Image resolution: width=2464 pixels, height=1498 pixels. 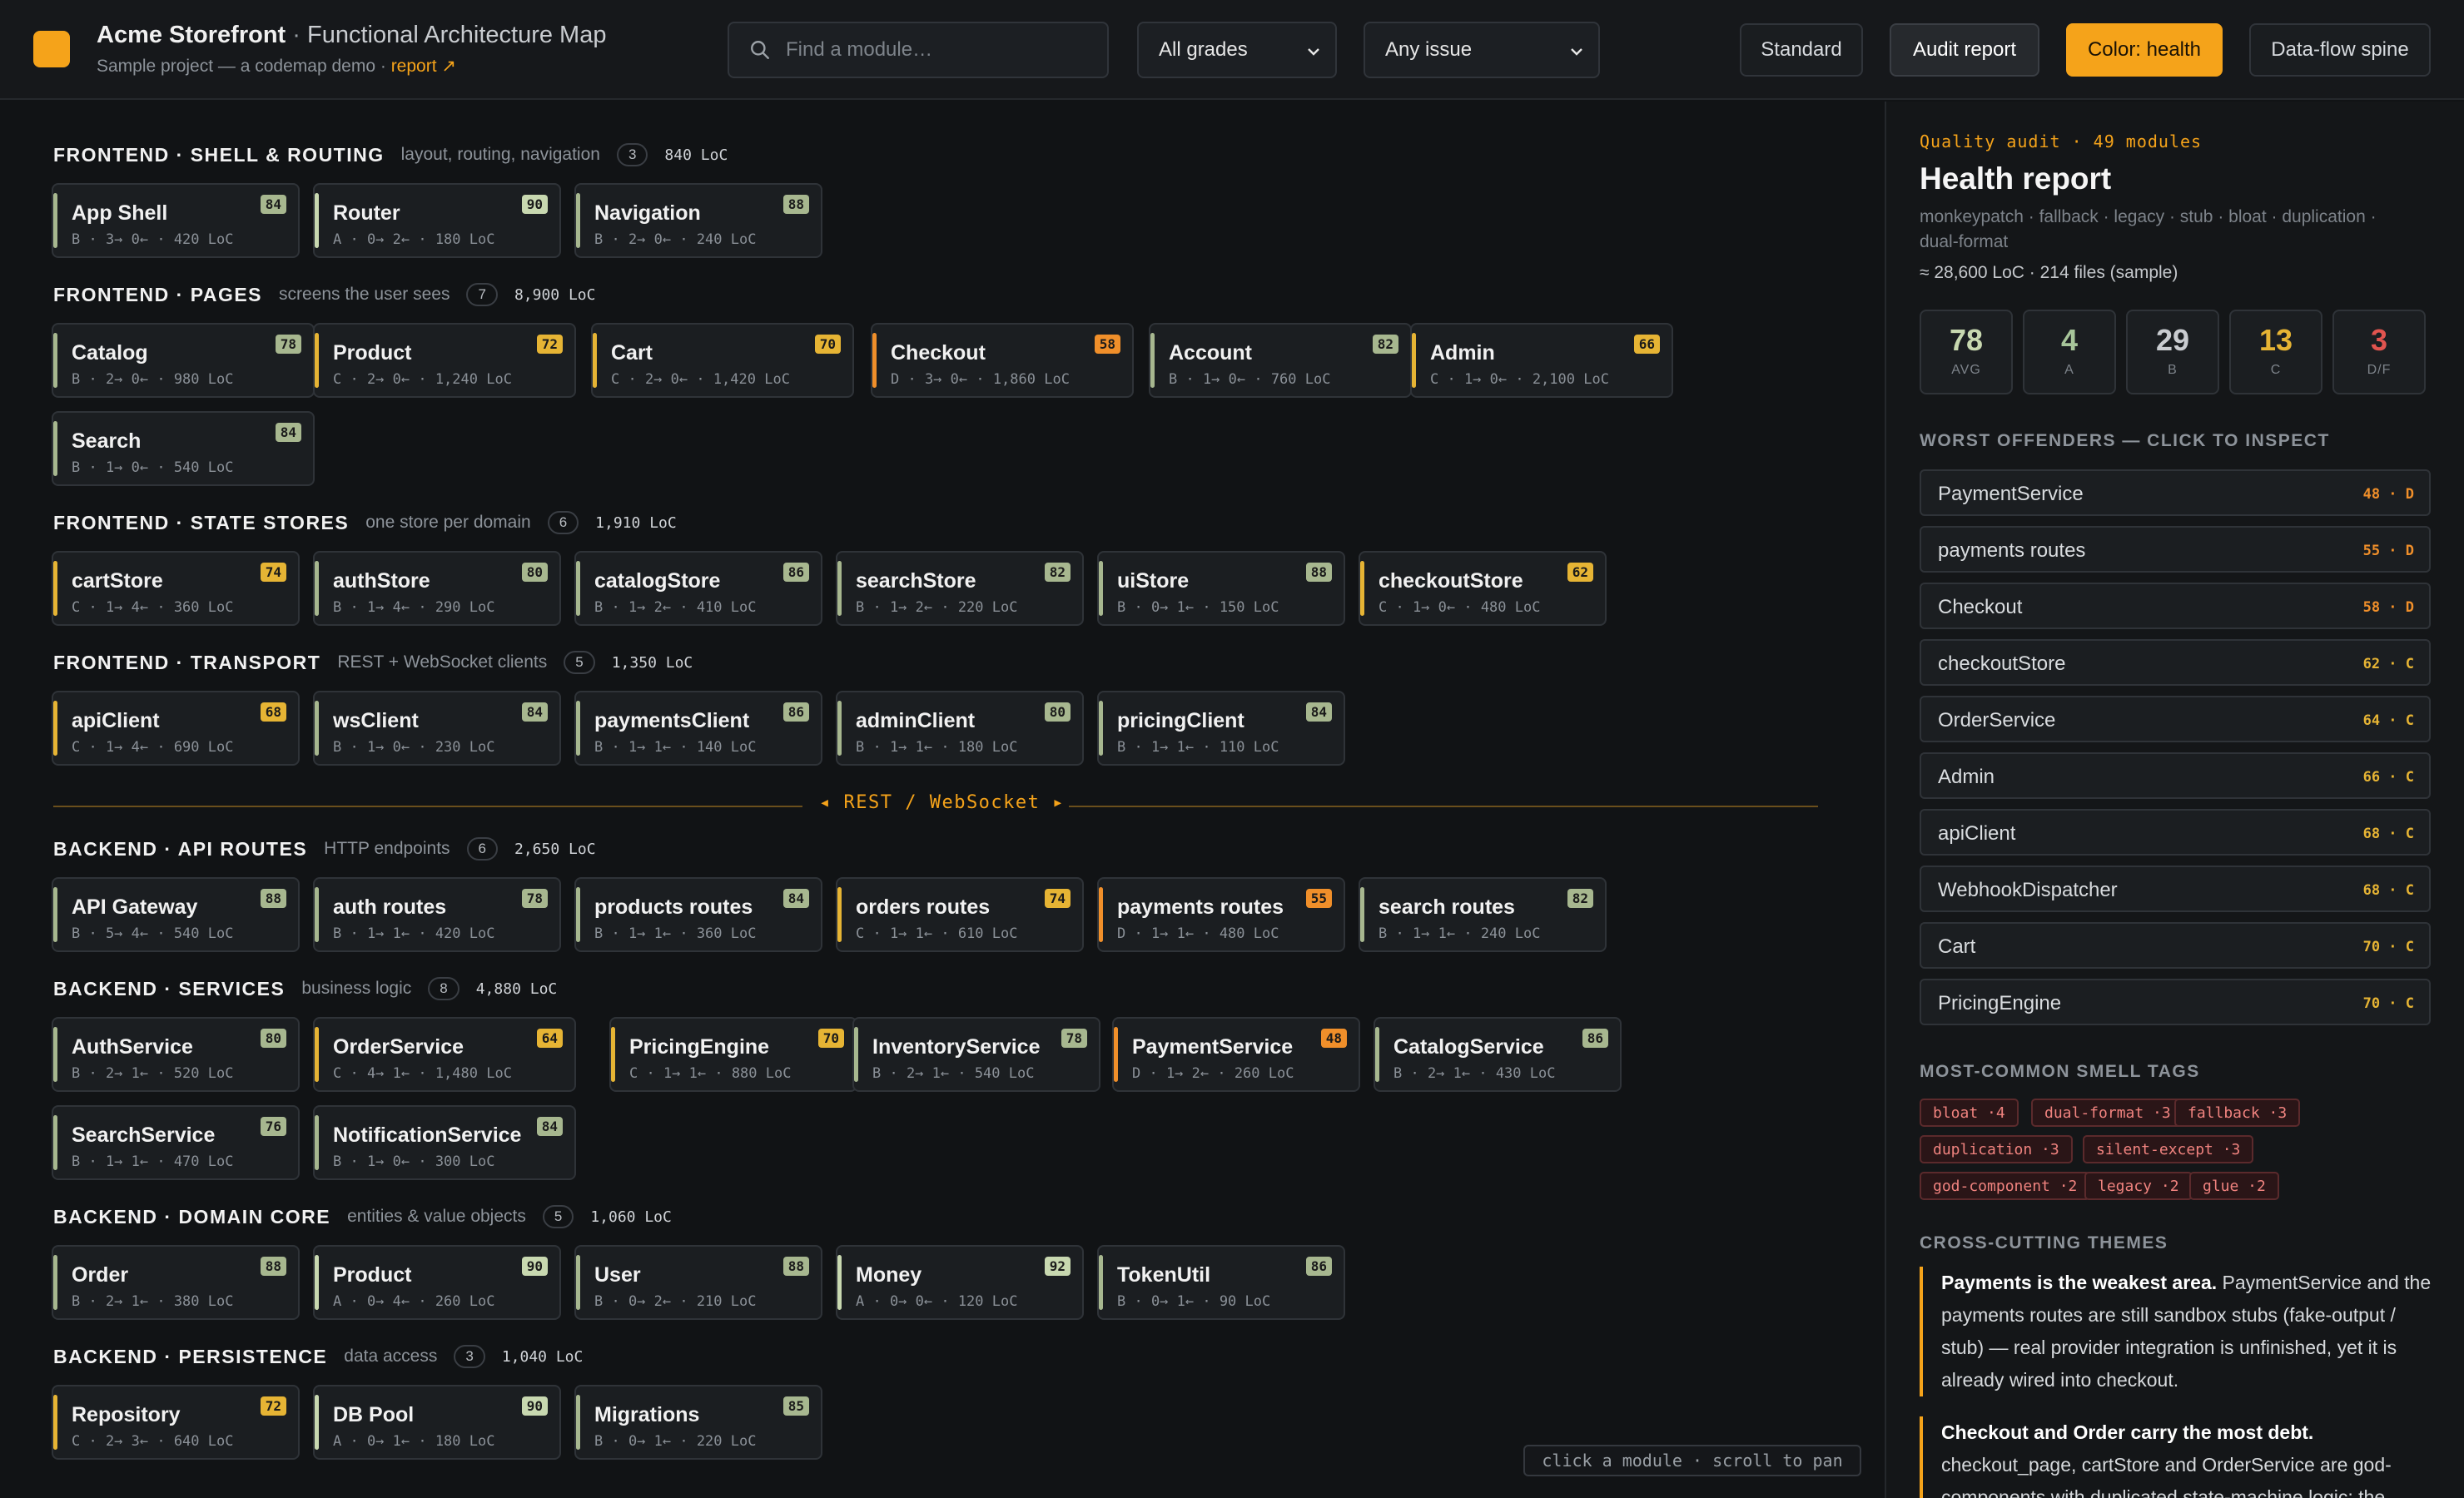 What do you see at coordinates (1237, 50) in the screenshot?
I see `grade-select: All grades` at bounding box center [1237, 50].